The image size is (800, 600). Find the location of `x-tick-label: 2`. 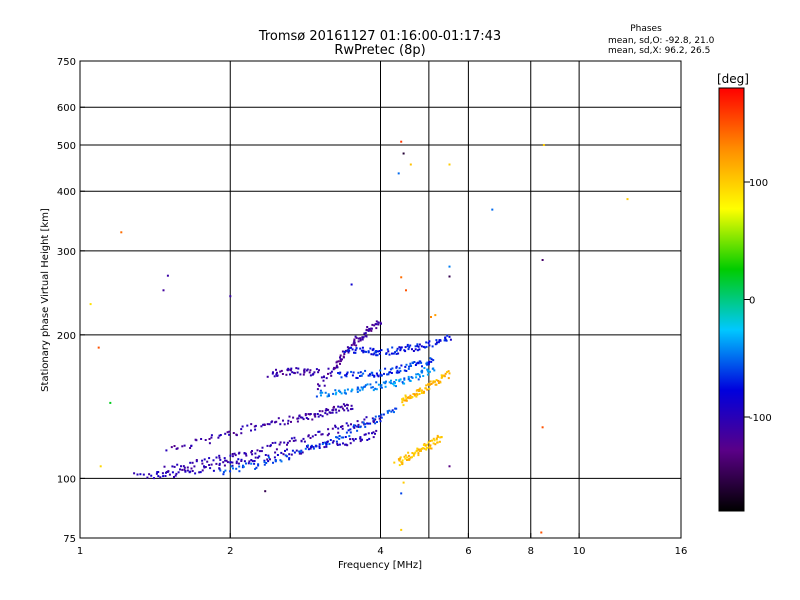

x-tick-label: 2 is located at coordinates (230, 551).